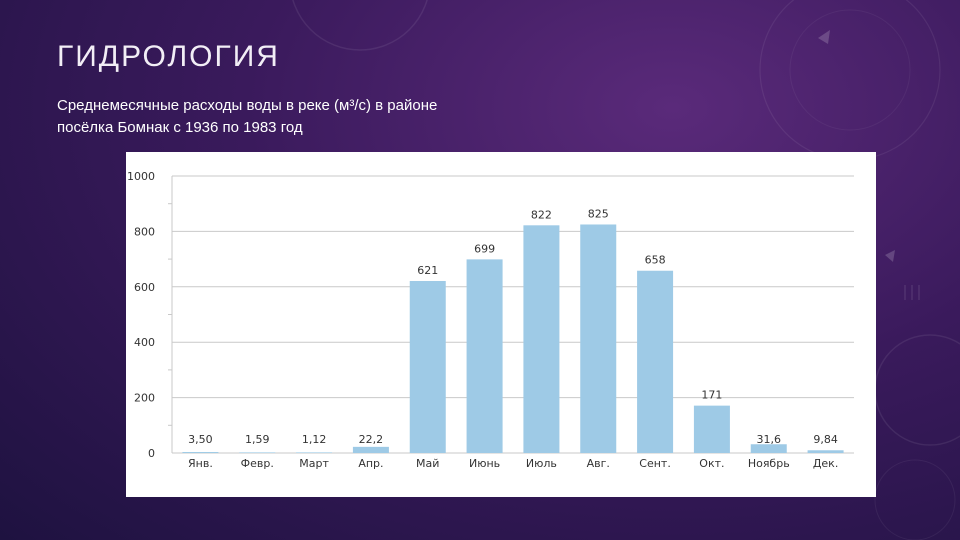 The image size is (960, 540). I want to click on data-label: 1,59, so click(257, 439).